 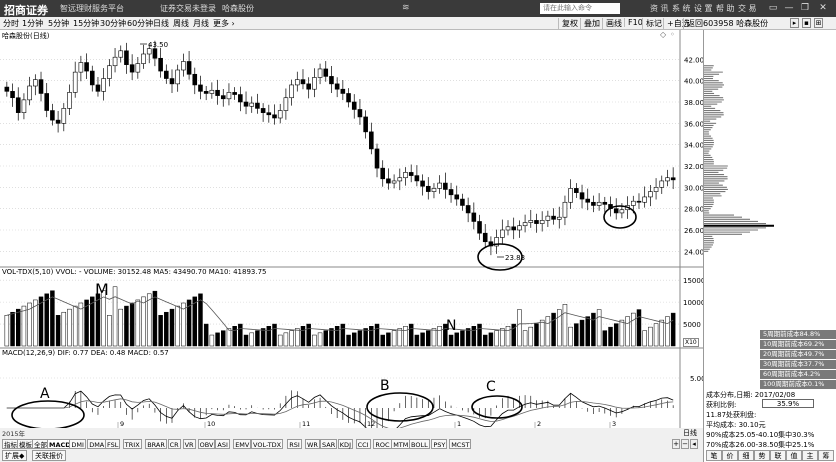 What do you see at coordinates (681, 8) in the screenshot?
I see `menu-system: 系 统` at bounding box center [681, 8].